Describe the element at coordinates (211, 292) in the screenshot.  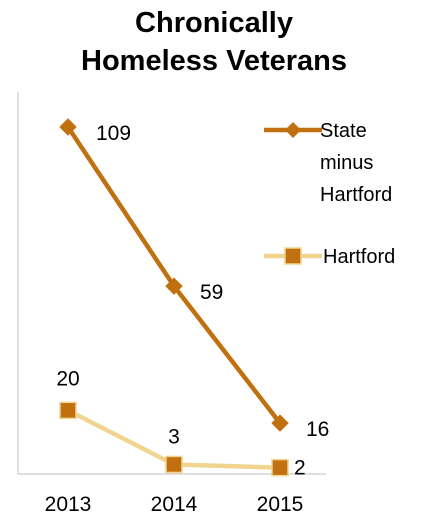
I see `data-label: 59` at that location.